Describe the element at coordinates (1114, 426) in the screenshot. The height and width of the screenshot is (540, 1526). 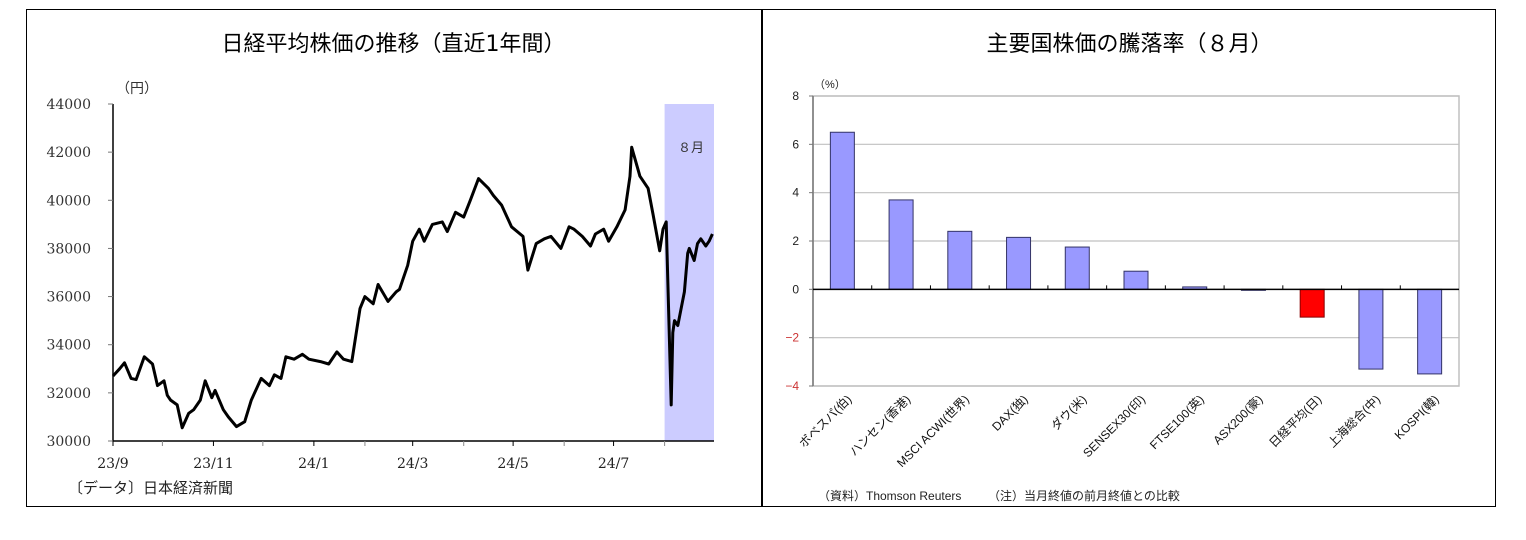
I see `category-label: SENSEX30(印)` at that location.